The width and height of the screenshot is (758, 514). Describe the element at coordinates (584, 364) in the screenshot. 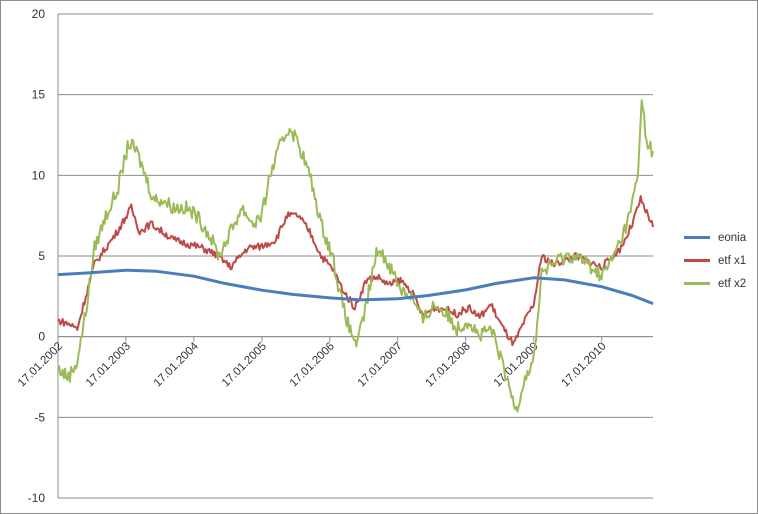

I see `x-tick-label: 17.01.2010` at that location.